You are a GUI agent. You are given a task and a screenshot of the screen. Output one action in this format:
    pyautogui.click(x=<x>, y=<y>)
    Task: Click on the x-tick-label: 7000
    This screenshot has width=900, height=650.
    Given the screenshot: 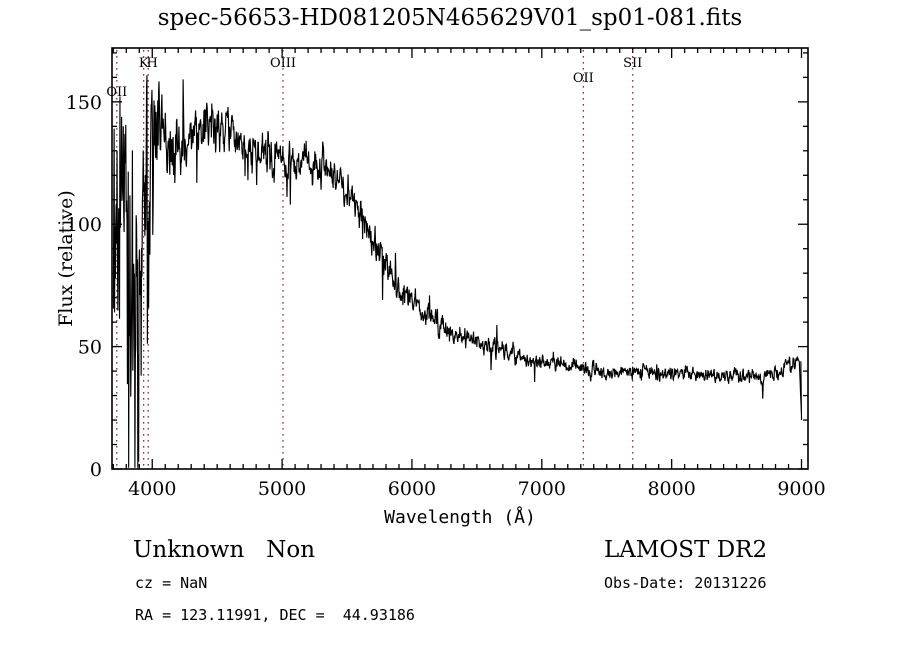 What is the action you would take?
    pyautogui.click(x=542, y=489)
    